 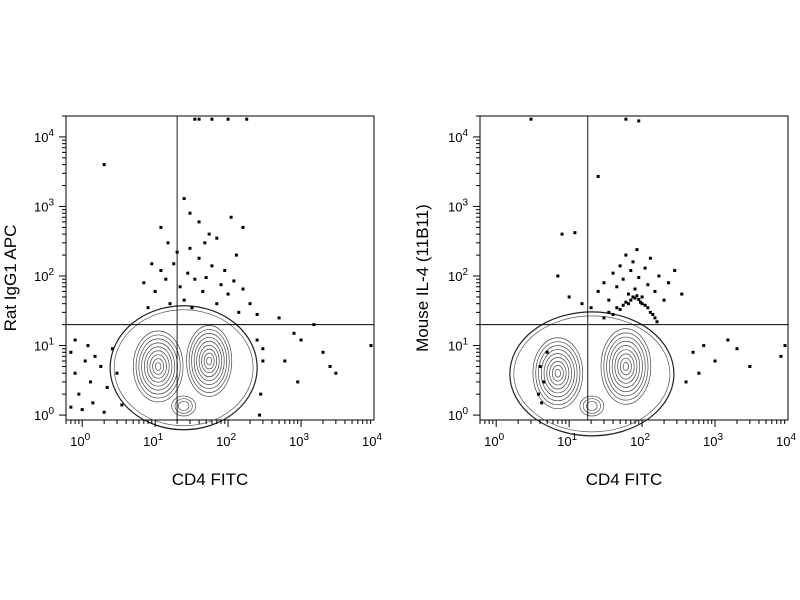 What do you see at coordinates (458, 275) in the screenshot?
I see `y-tick-label: 10²` at bounding box center [458, 275].